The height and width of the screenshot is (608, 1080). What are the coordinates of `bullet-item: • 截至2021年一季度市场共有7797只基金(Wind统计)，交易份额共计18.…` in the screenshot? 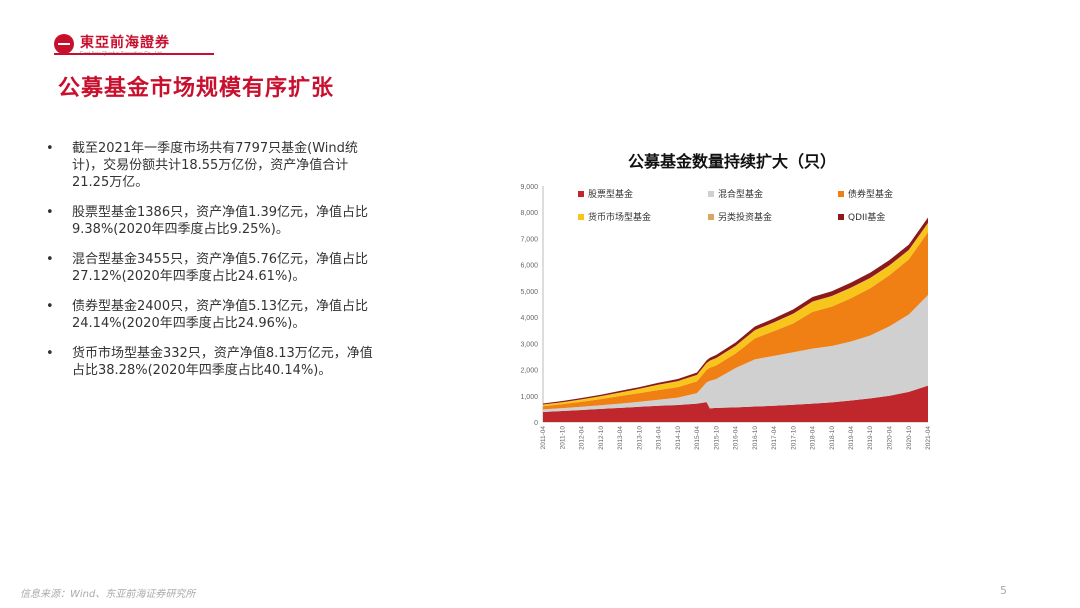 It's located at (212, 165).